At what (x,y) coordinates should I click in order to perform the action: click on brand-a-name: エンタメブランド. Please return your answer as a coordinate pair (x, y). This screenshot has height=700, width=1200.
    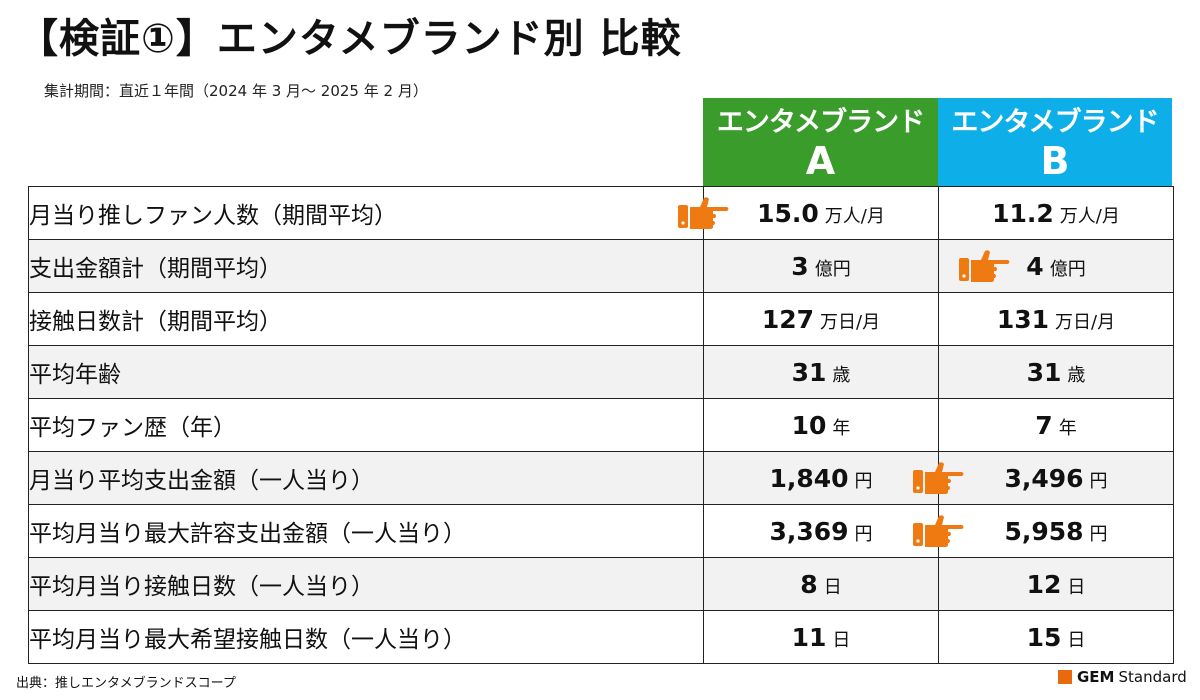
    Looking at the image, I should click on (820, 122).